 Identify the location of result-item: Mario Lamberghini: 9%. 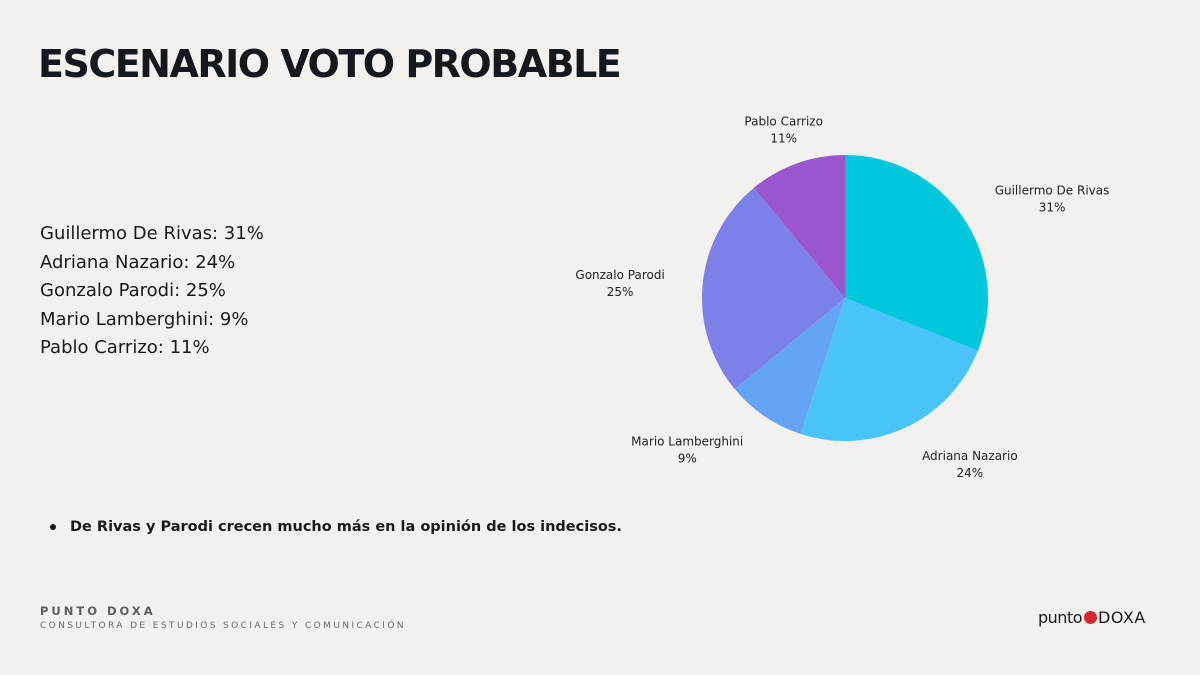
(144, 319).